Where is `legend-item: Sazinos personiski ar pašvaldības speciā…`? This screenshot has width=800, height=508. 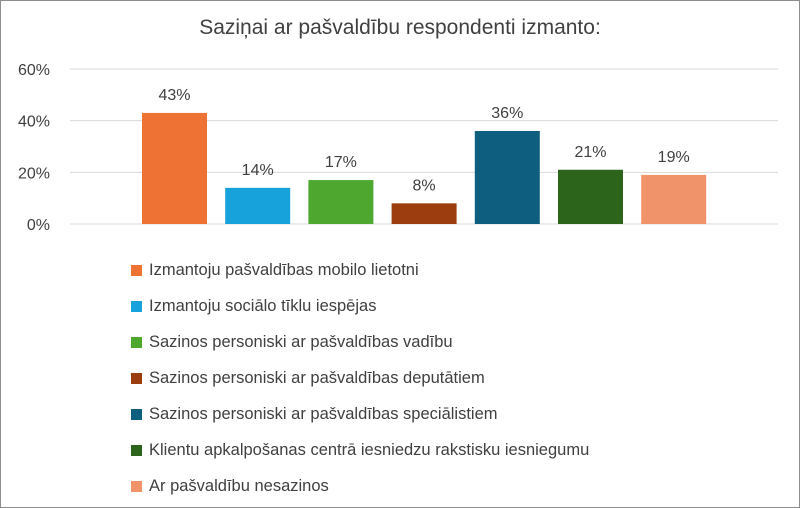 legend-item: Sazinos personiski ar pašvaldības speciā… is located at coordinates (360, 414).